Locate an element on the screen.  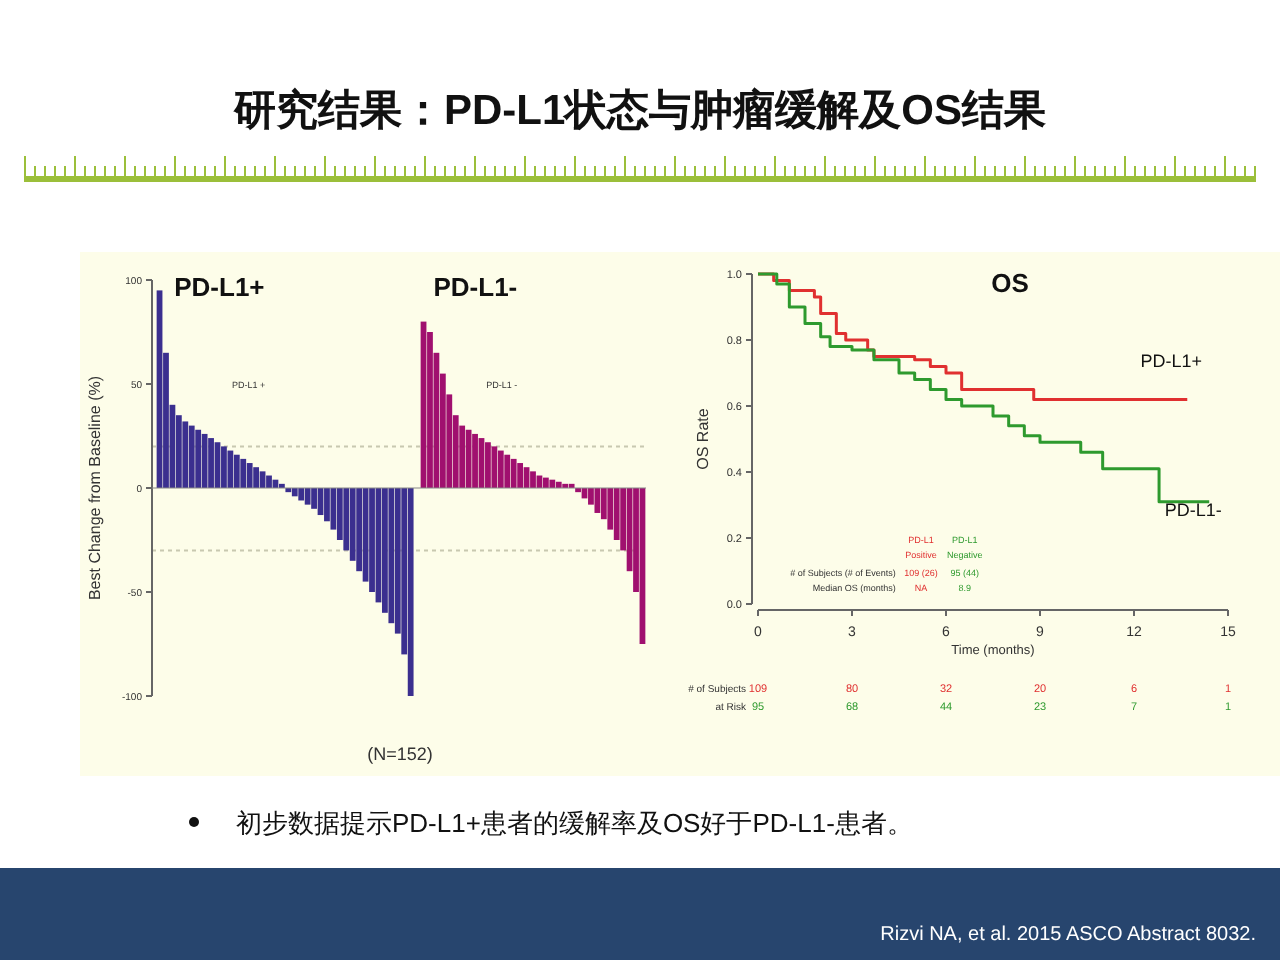
text: 研究结果：PD-L1状态与肿瘤缓解及OS结果 is located at coordinates (639, 110).